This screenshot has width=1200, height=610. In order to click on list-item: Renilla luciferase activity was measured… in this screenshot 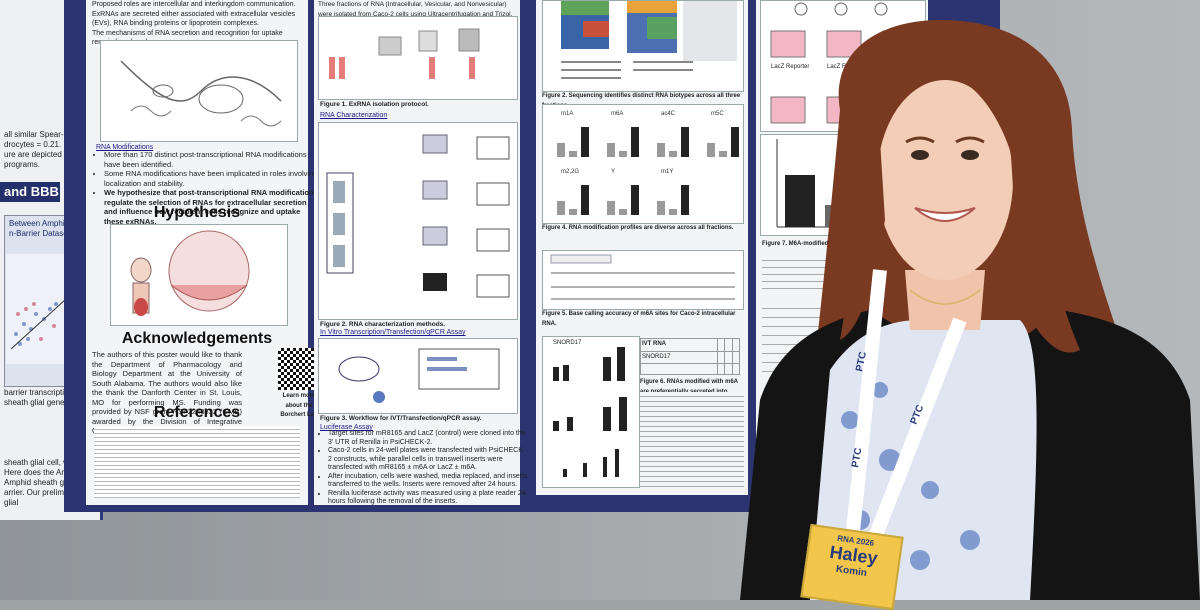, I will do `click(428, 498)`.